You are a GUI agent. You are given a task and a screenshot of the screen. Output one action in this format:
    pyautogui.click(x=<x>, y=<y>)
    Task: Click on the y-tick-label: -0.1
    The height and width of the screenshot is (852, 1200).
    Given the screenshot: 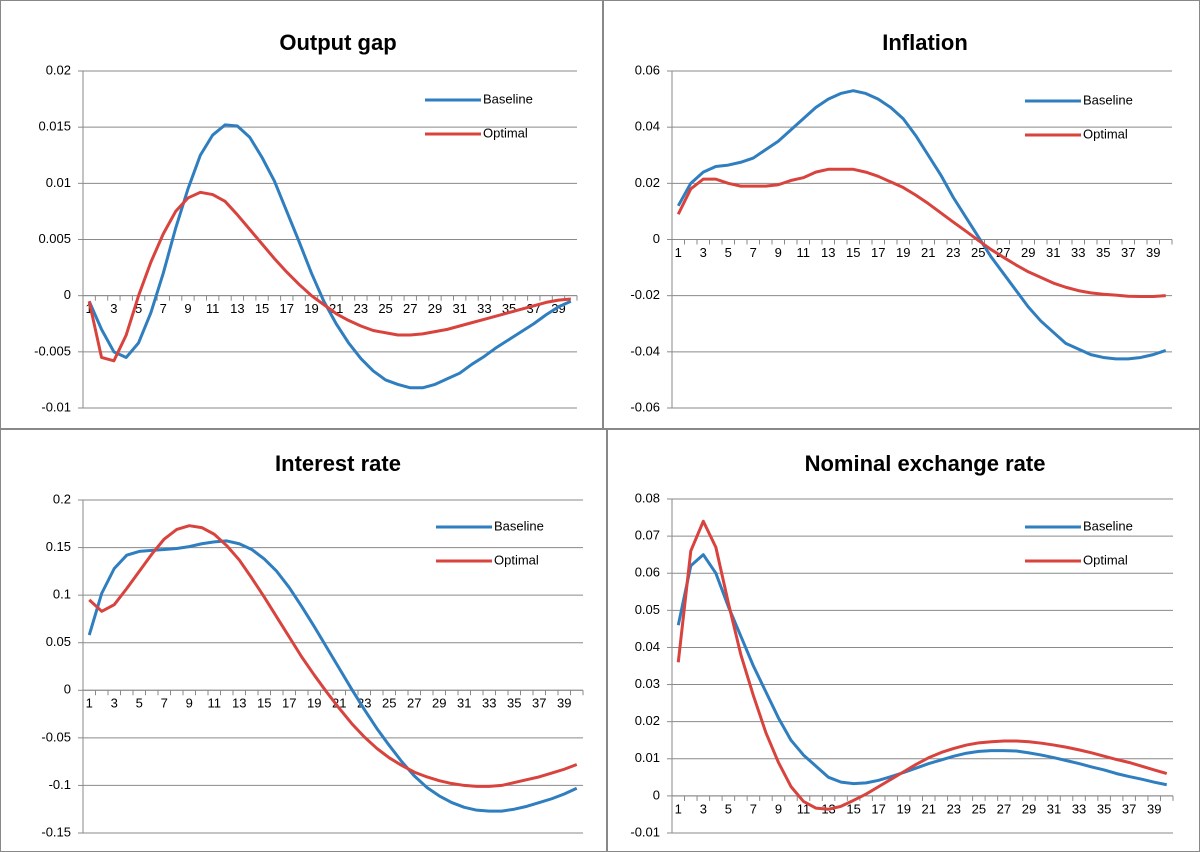 What is the action you would take?
    pyautogui.click(x=60, y=784)
    